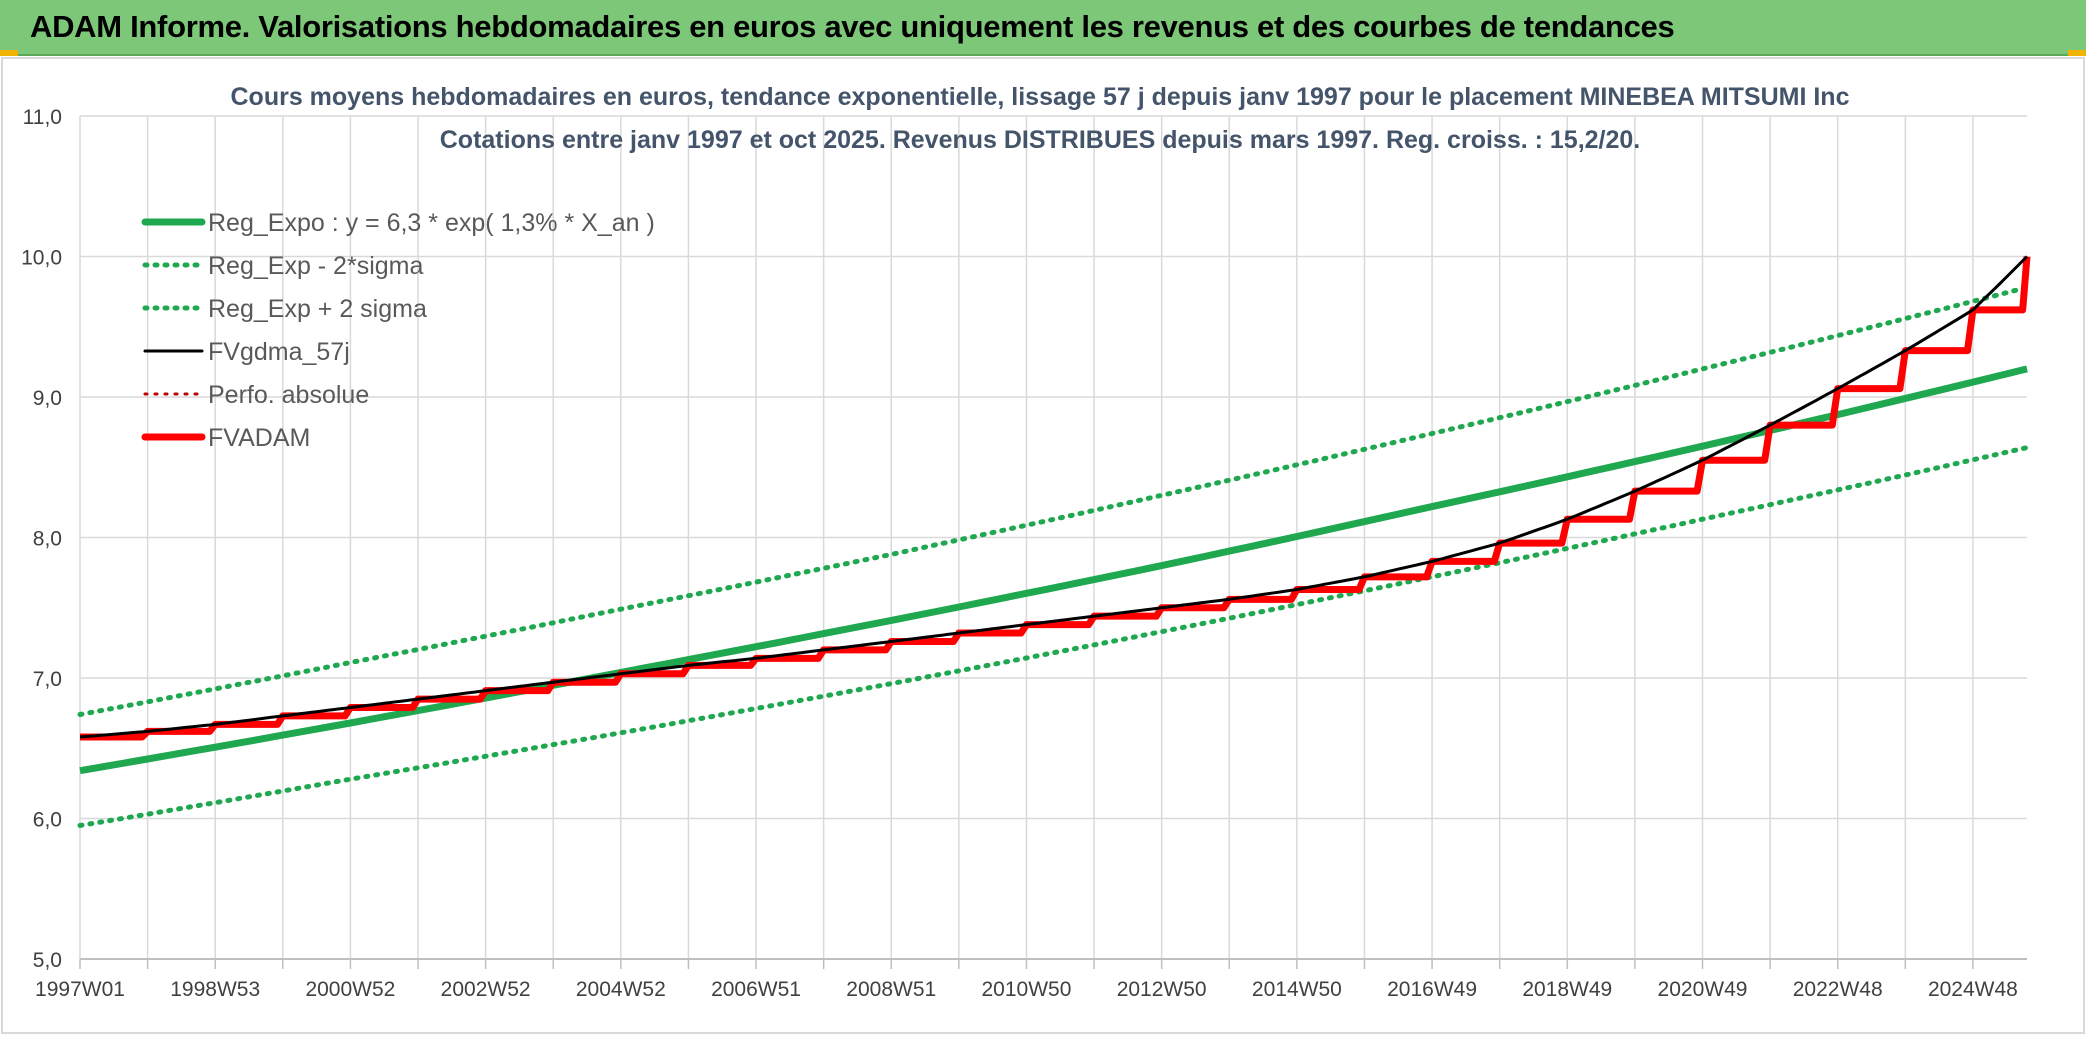 The image size is (2086, 1042). I want to click on y-tick-label: 10,0, so click(41, 258).